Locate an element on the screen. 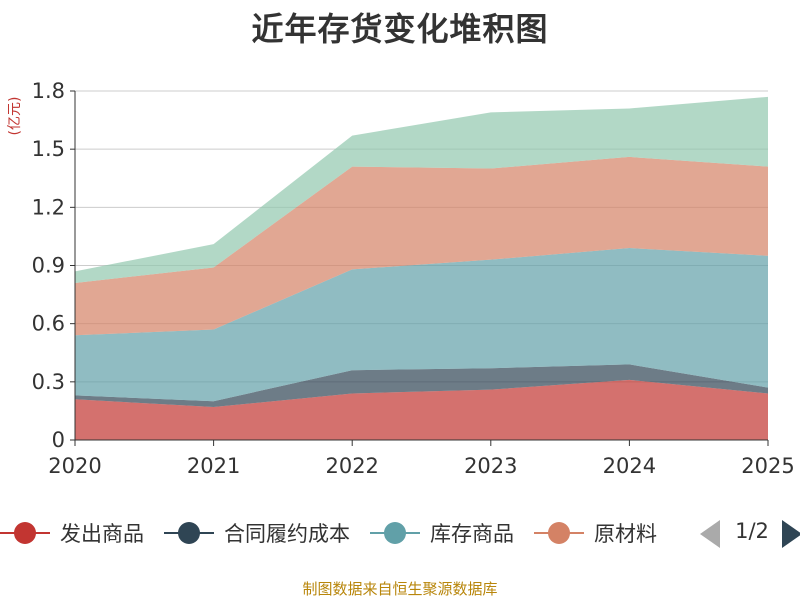 This screenshot has width=800, height=600. y-axis-unit-label: (亿元) is located at coordinates (15, 116).